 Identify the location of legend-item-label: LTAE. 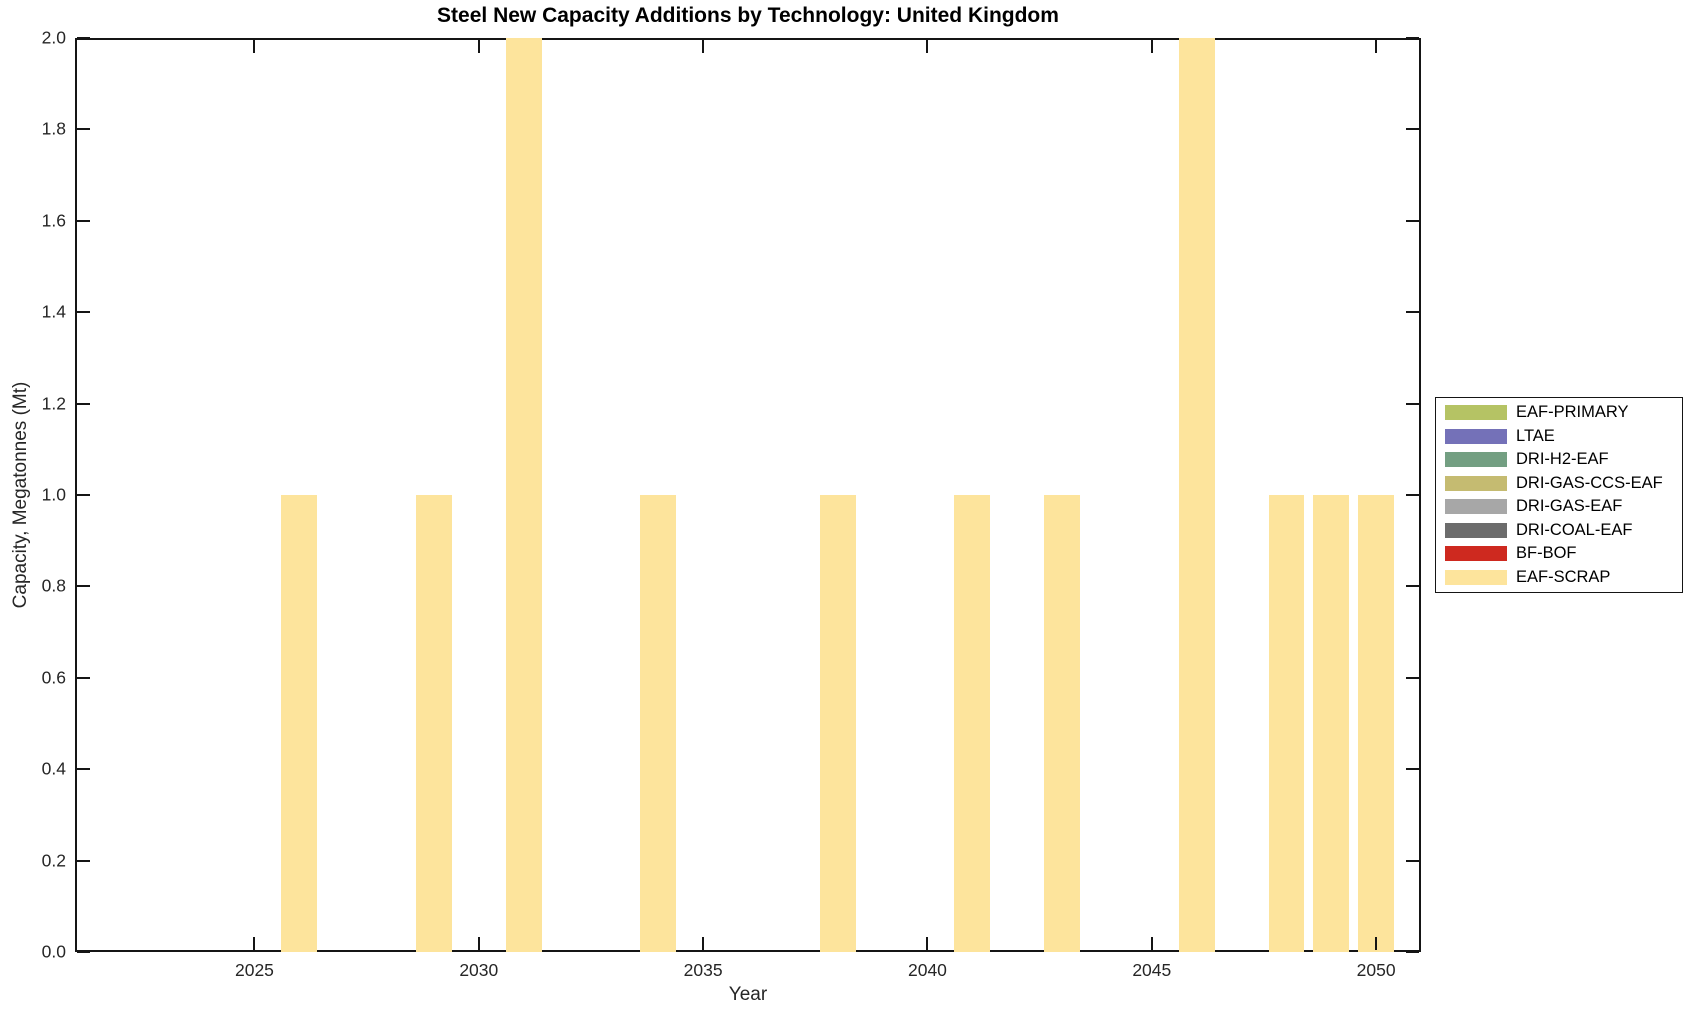
(1535, 435).